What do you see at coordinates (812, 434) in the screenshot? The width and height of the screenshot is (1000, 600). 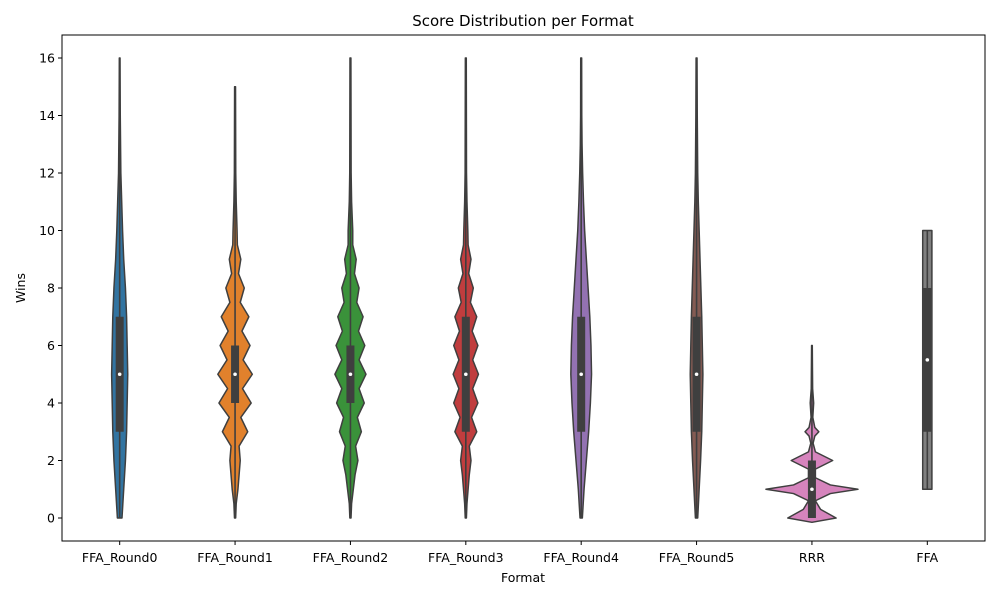 I see `violin-RRR` at bounding box center [812, 434].